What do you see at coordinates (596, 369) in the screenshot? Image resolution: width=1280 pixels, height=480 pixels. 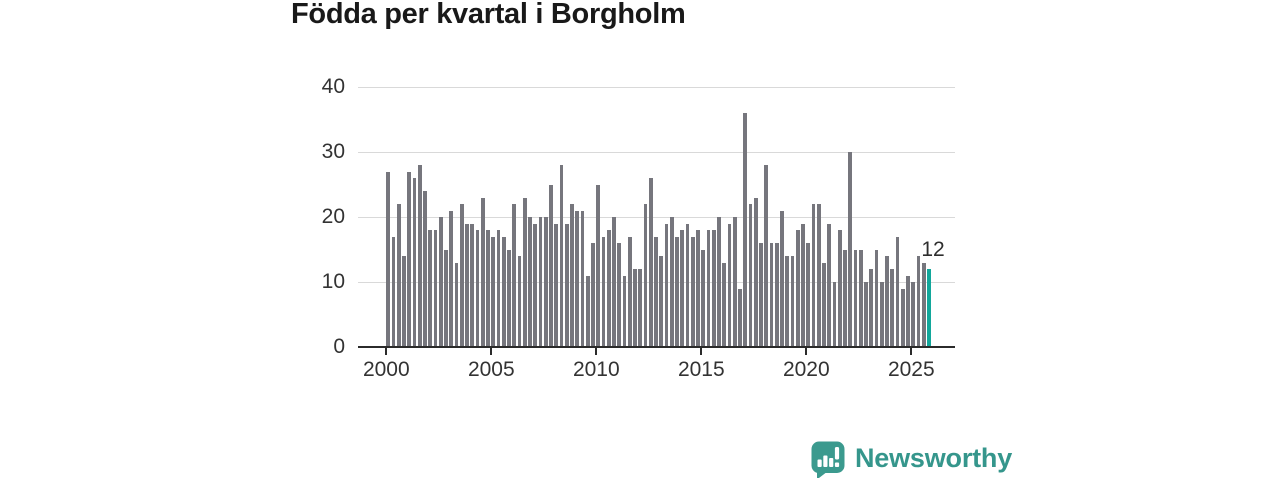 I see `x-tick-label: 2010` at bounding box center [596, 369].